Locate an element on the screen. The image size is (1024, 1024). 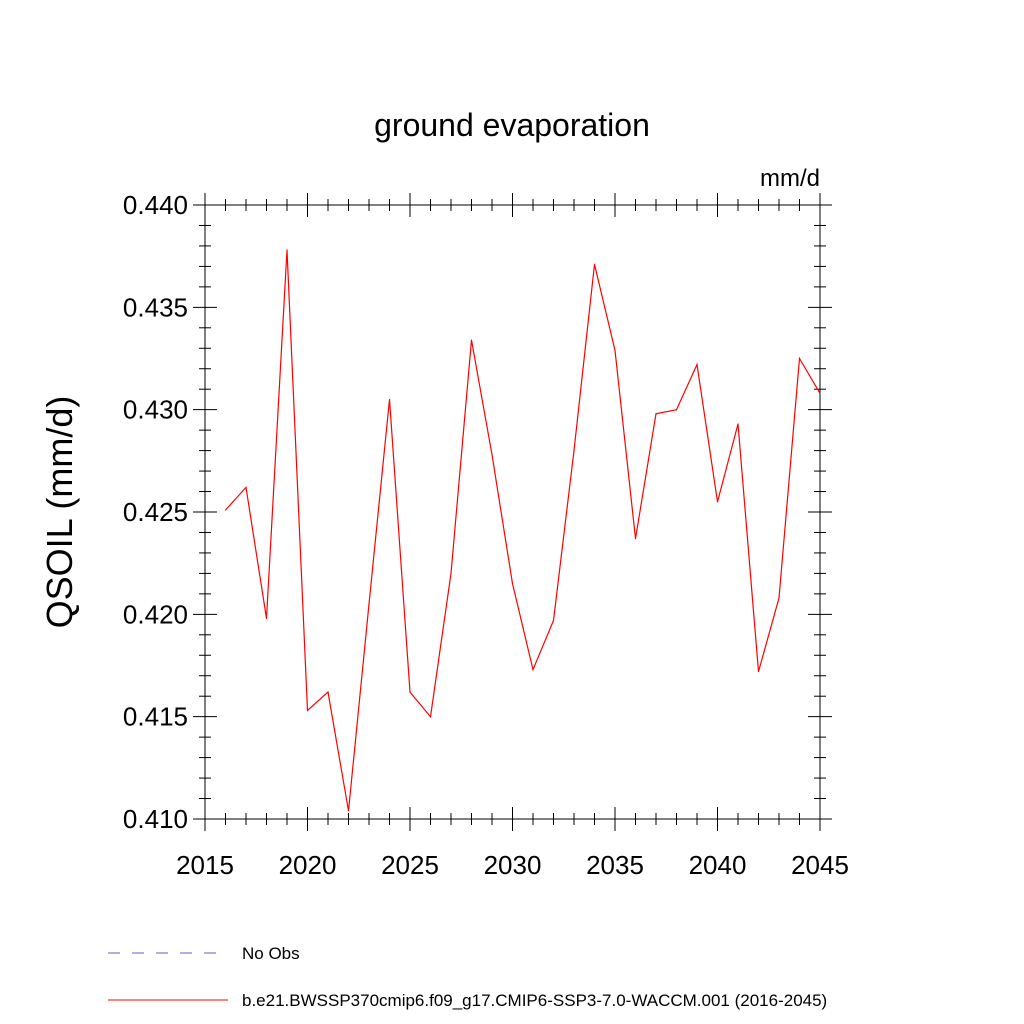
x-tick-label: 2035 is located at coordinates (615, 865).